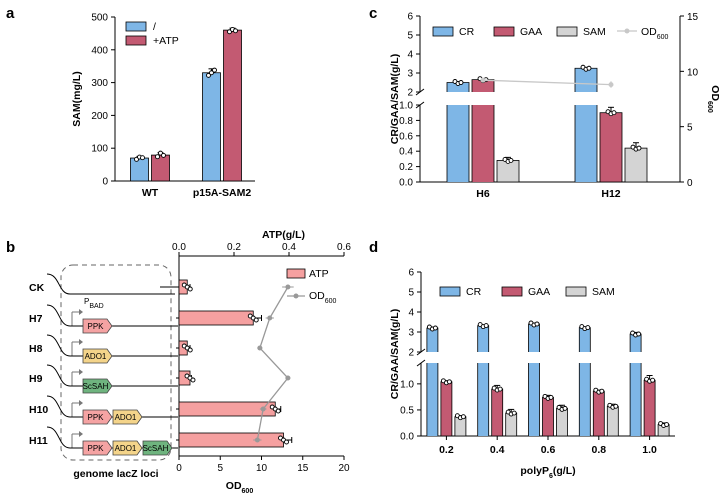 The height and width of the screenshot is (501, 722). Describe the element at coordinates (547, 82) in the screenshot. I see `od600-line` at that location.